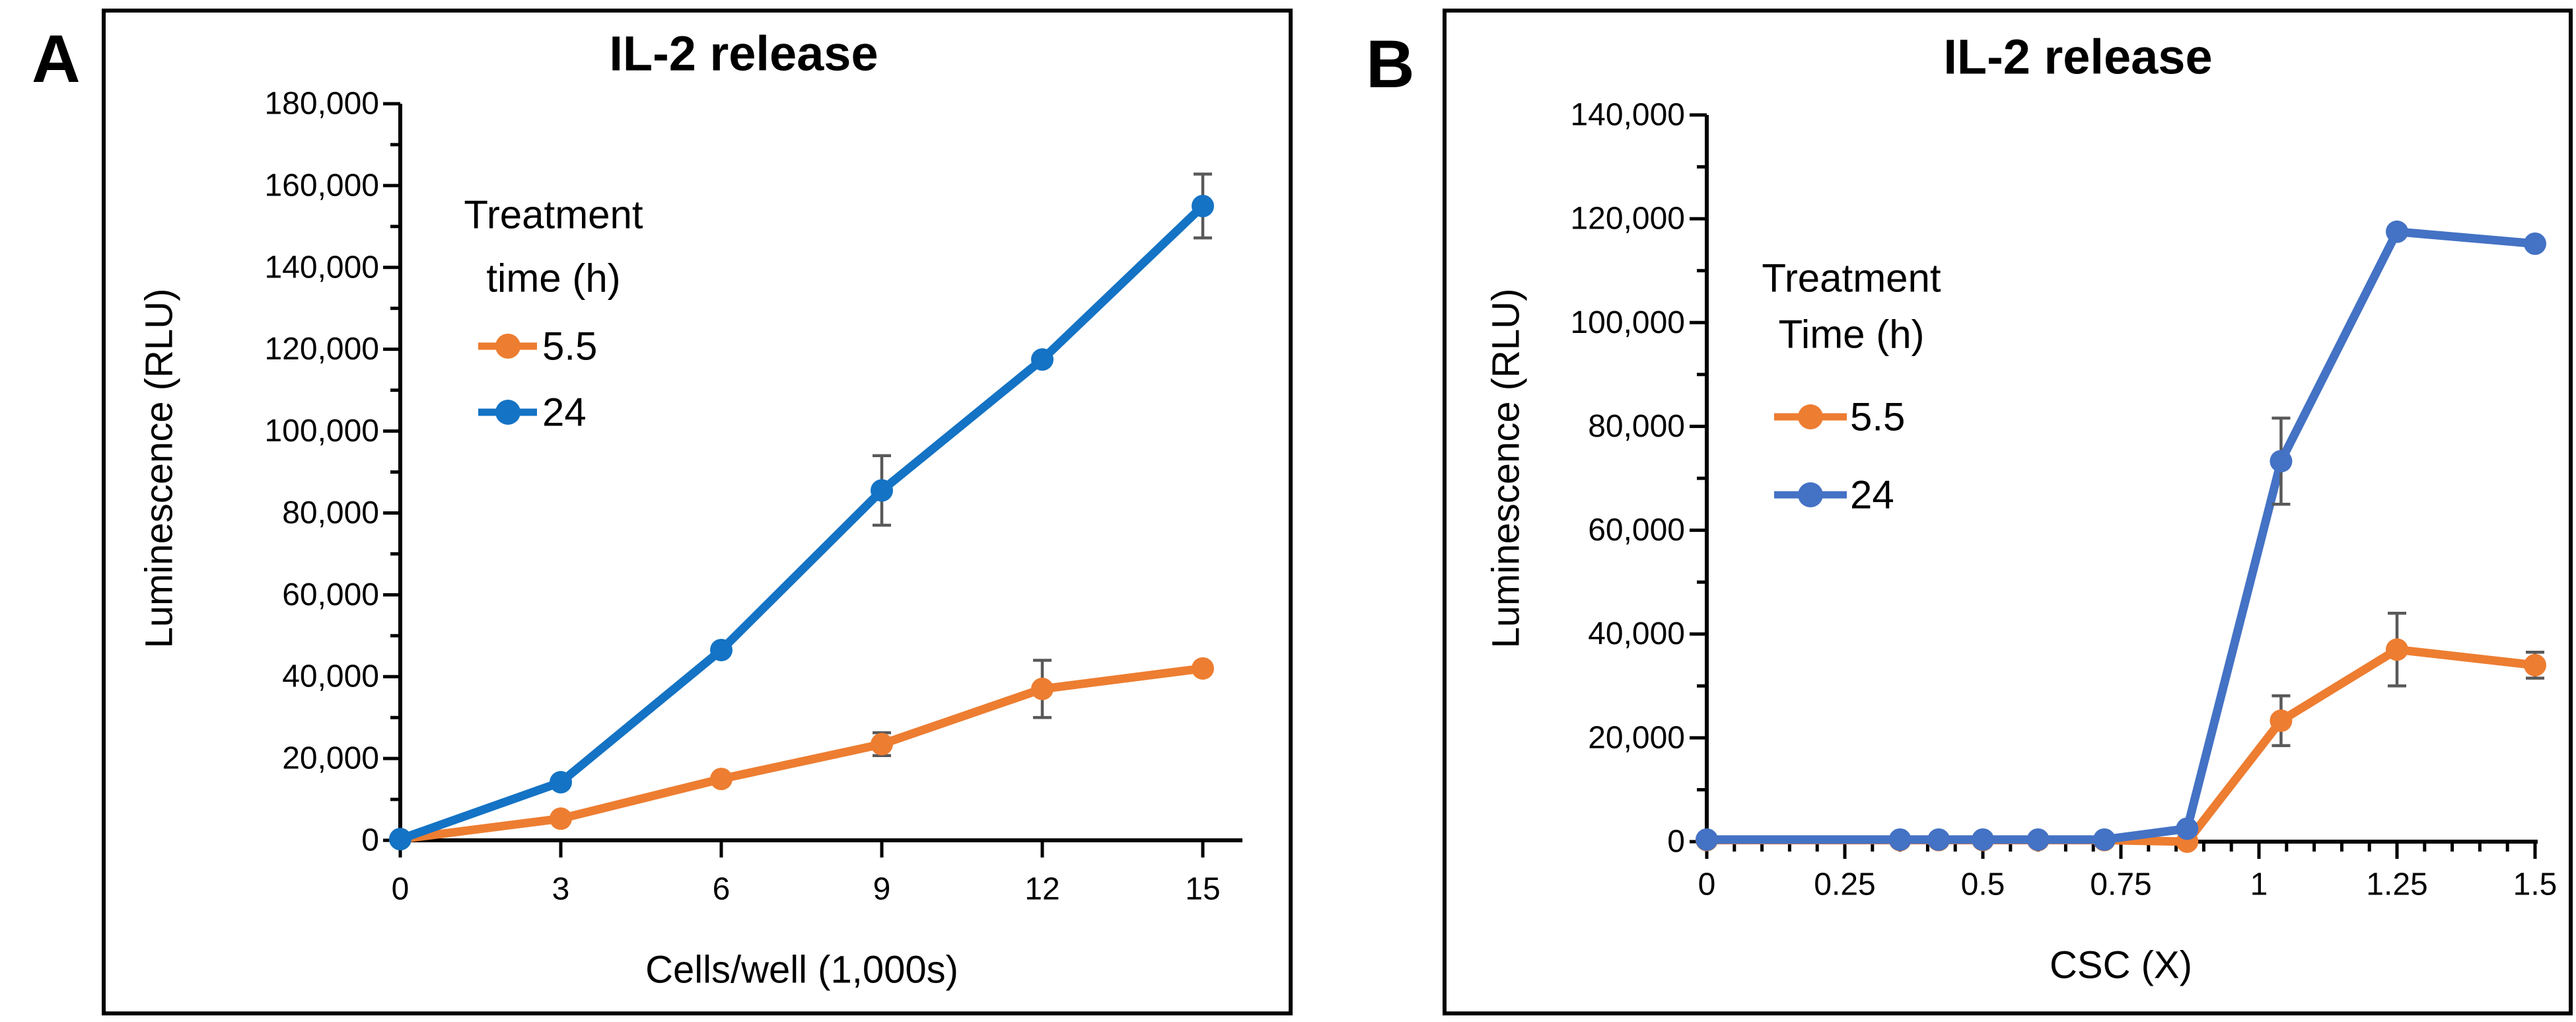 The width and height of the screenshot is (2576, 1022). Describe the element at coordinates (802, 849) in the screenshot. I see `x-axis-ticks` at that location.